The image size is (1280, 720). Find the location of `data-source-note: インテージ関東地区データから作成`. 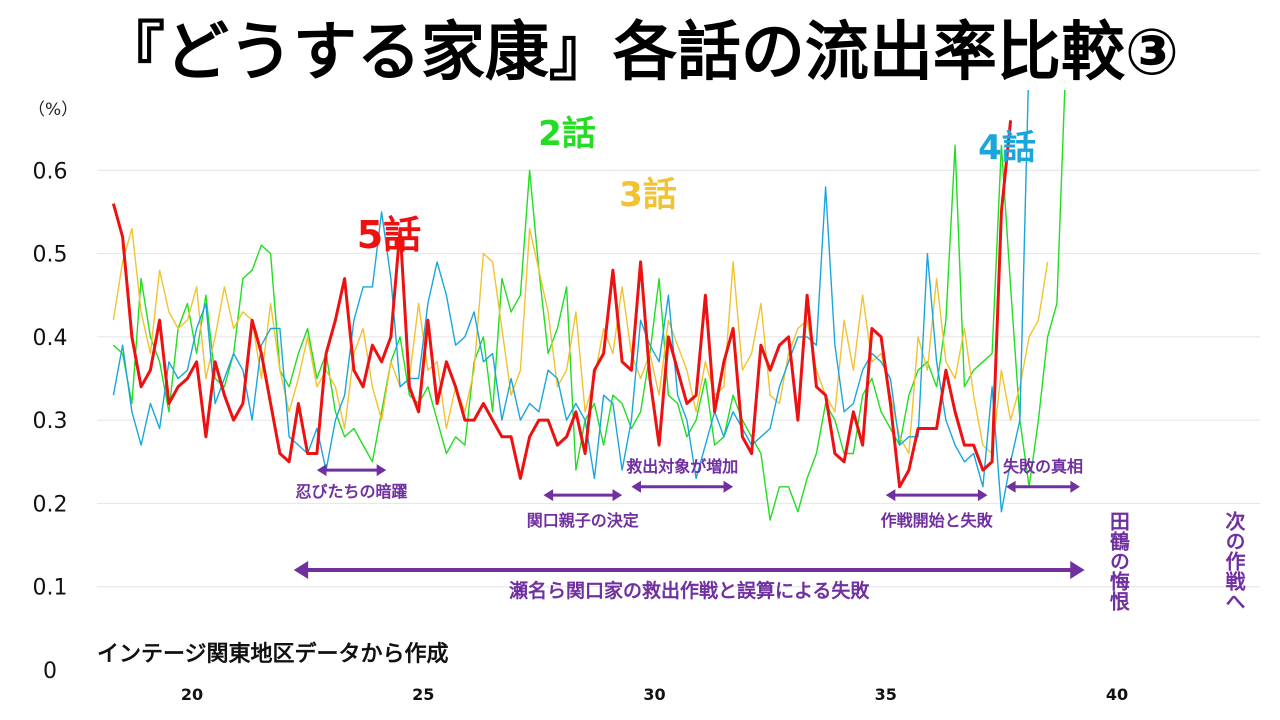

data-source-note: インテージ関東地区データから作成 is located at coordinates (273, 654).